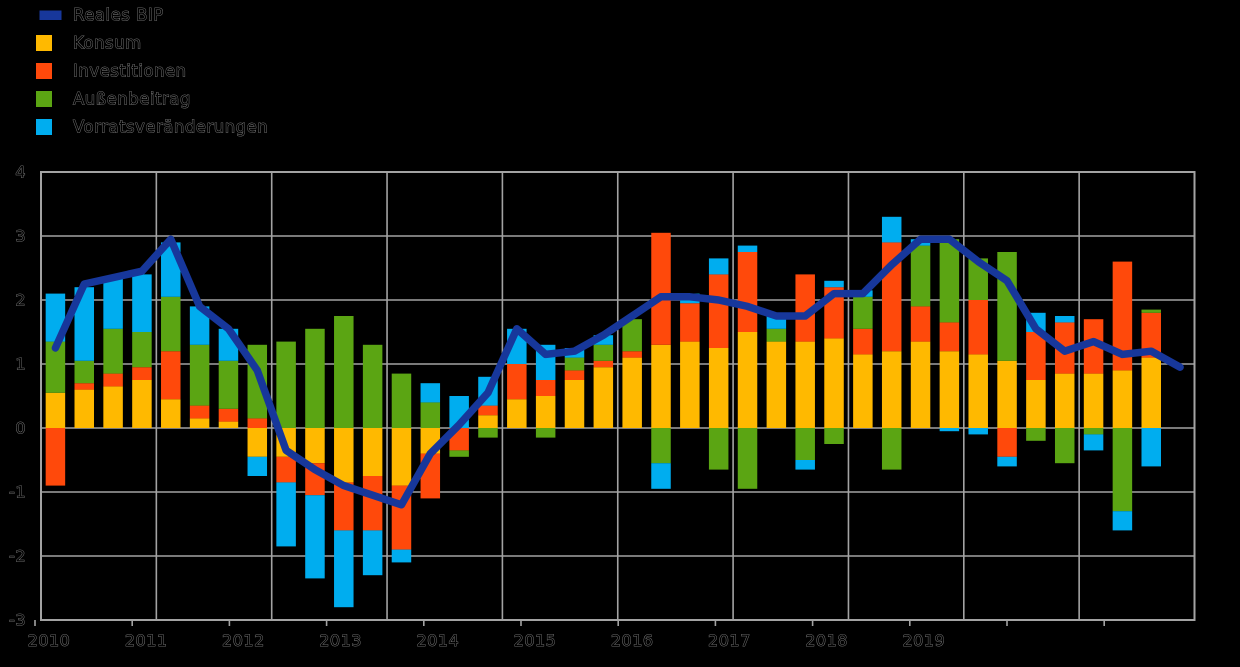 The image size is (1240, 667). What do you see at coordinates (661, 446) in the screenshot?
I see `bar-segment-aussenbeitrag-2015Q2` at bounding box center [661, 446].